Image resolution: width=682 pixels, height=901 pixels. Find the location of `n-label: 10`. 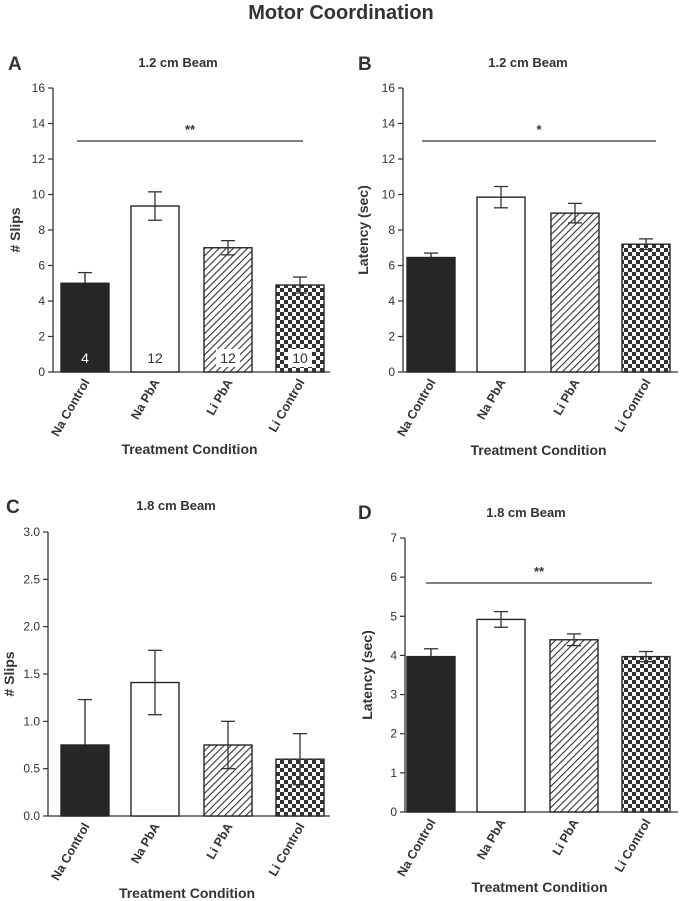

n-label: 10 is located at coordinates (300, 358).